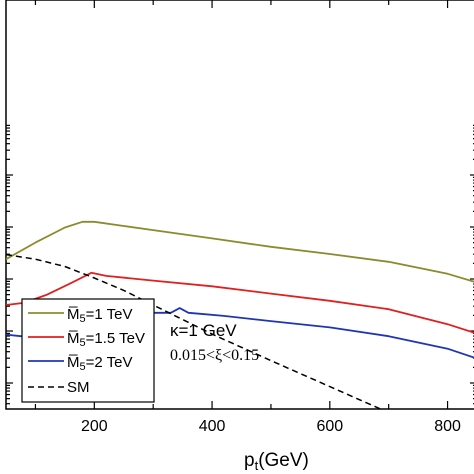  What do you see at coordinates (212, 426) in the screenshot?
I see `x-tick-label: 400` at bounding box center [212, 426].